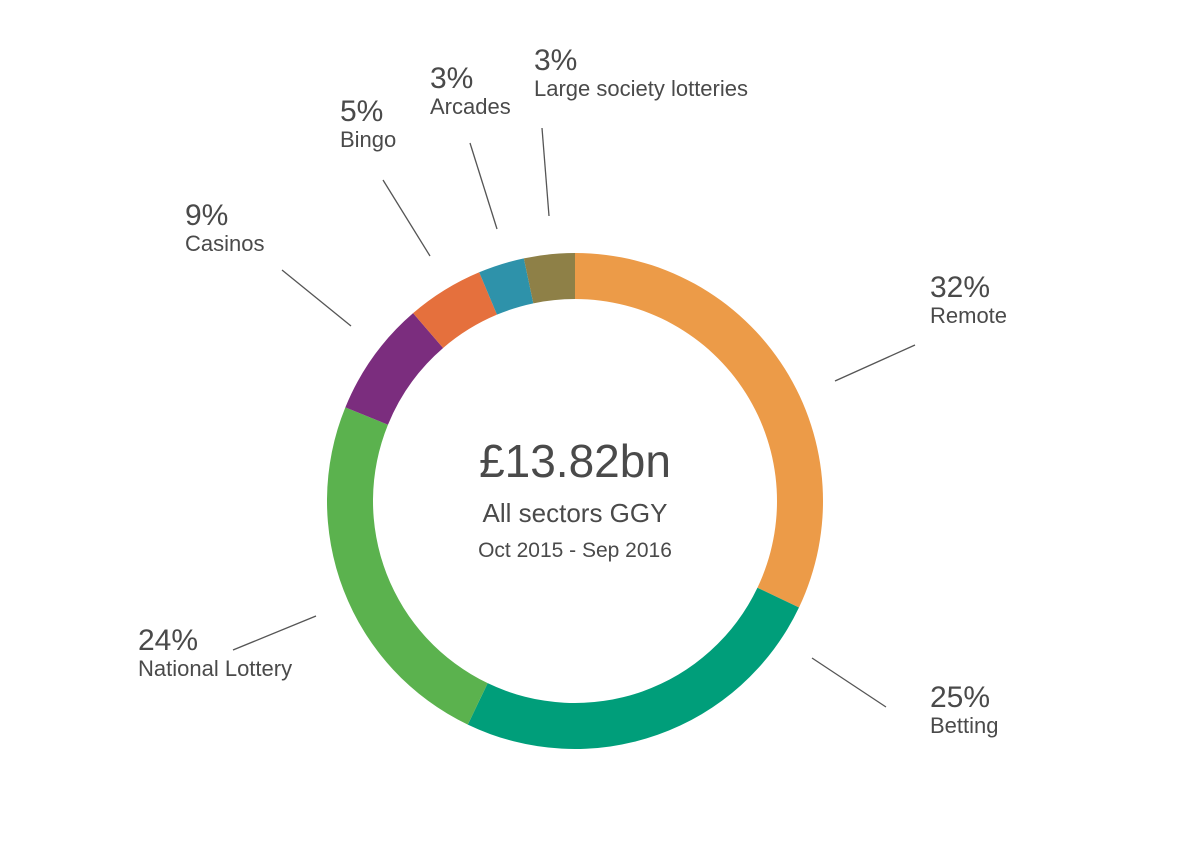 The width and height of the screenshot is (1200, 851). Describe the element at coordinates (455, 310) in the screenshot. I see `slice-bingo` at that location.